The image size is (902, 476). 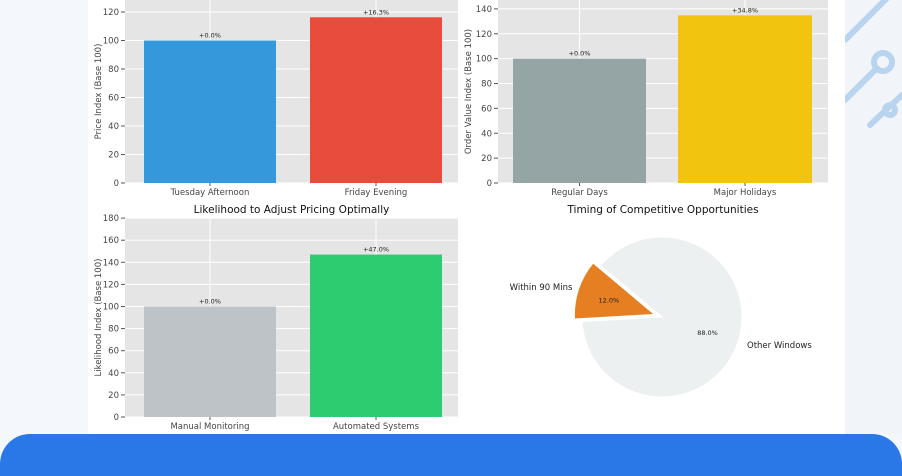 What do you see at coordinates (469, 91) in the screenshot?
I see `y-axis-label: Order Value Index (Base 100)` at bounding box center [469, 91].